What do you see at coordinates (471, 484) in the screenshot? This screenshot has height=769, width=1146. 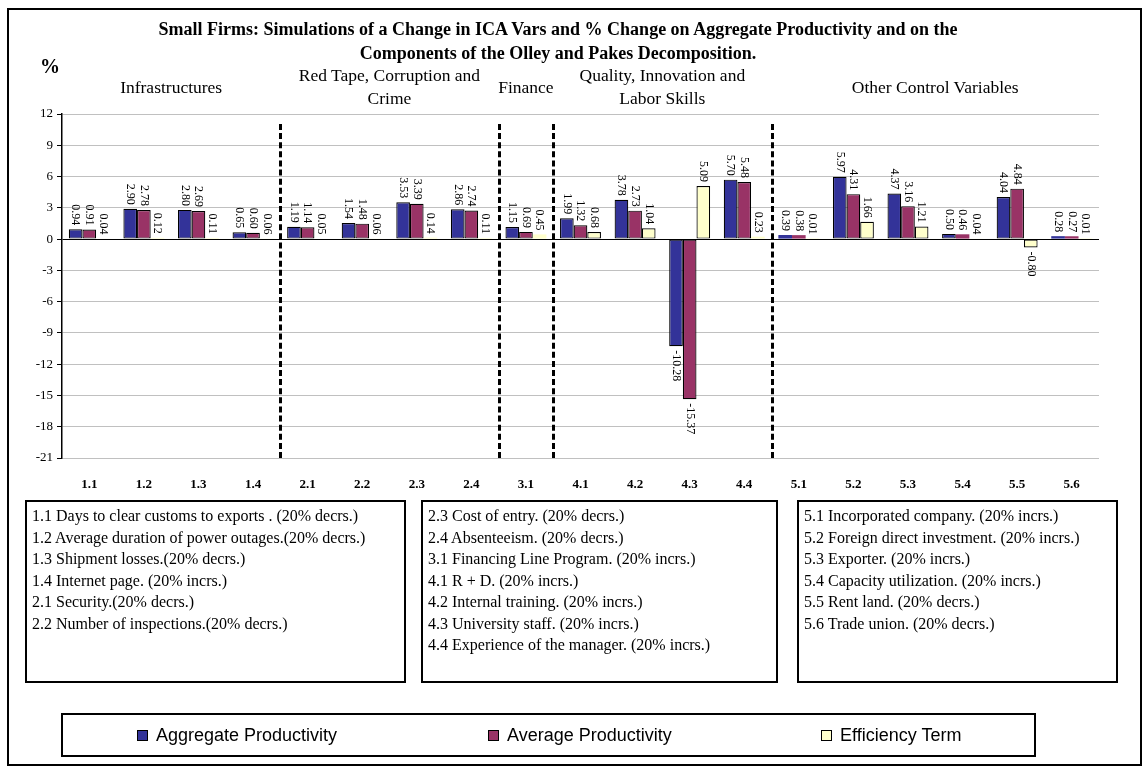 I see `x-tick-label: 2.4` at bounding box center [471, 484].